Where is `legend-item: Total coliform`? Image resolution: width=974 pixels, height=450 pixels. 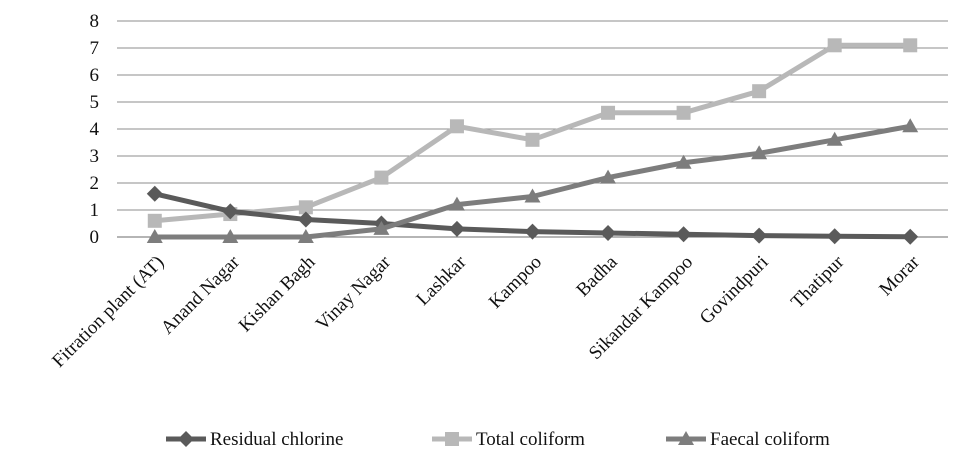
legend-item: Total coliform is located at coordinates (508, 439).